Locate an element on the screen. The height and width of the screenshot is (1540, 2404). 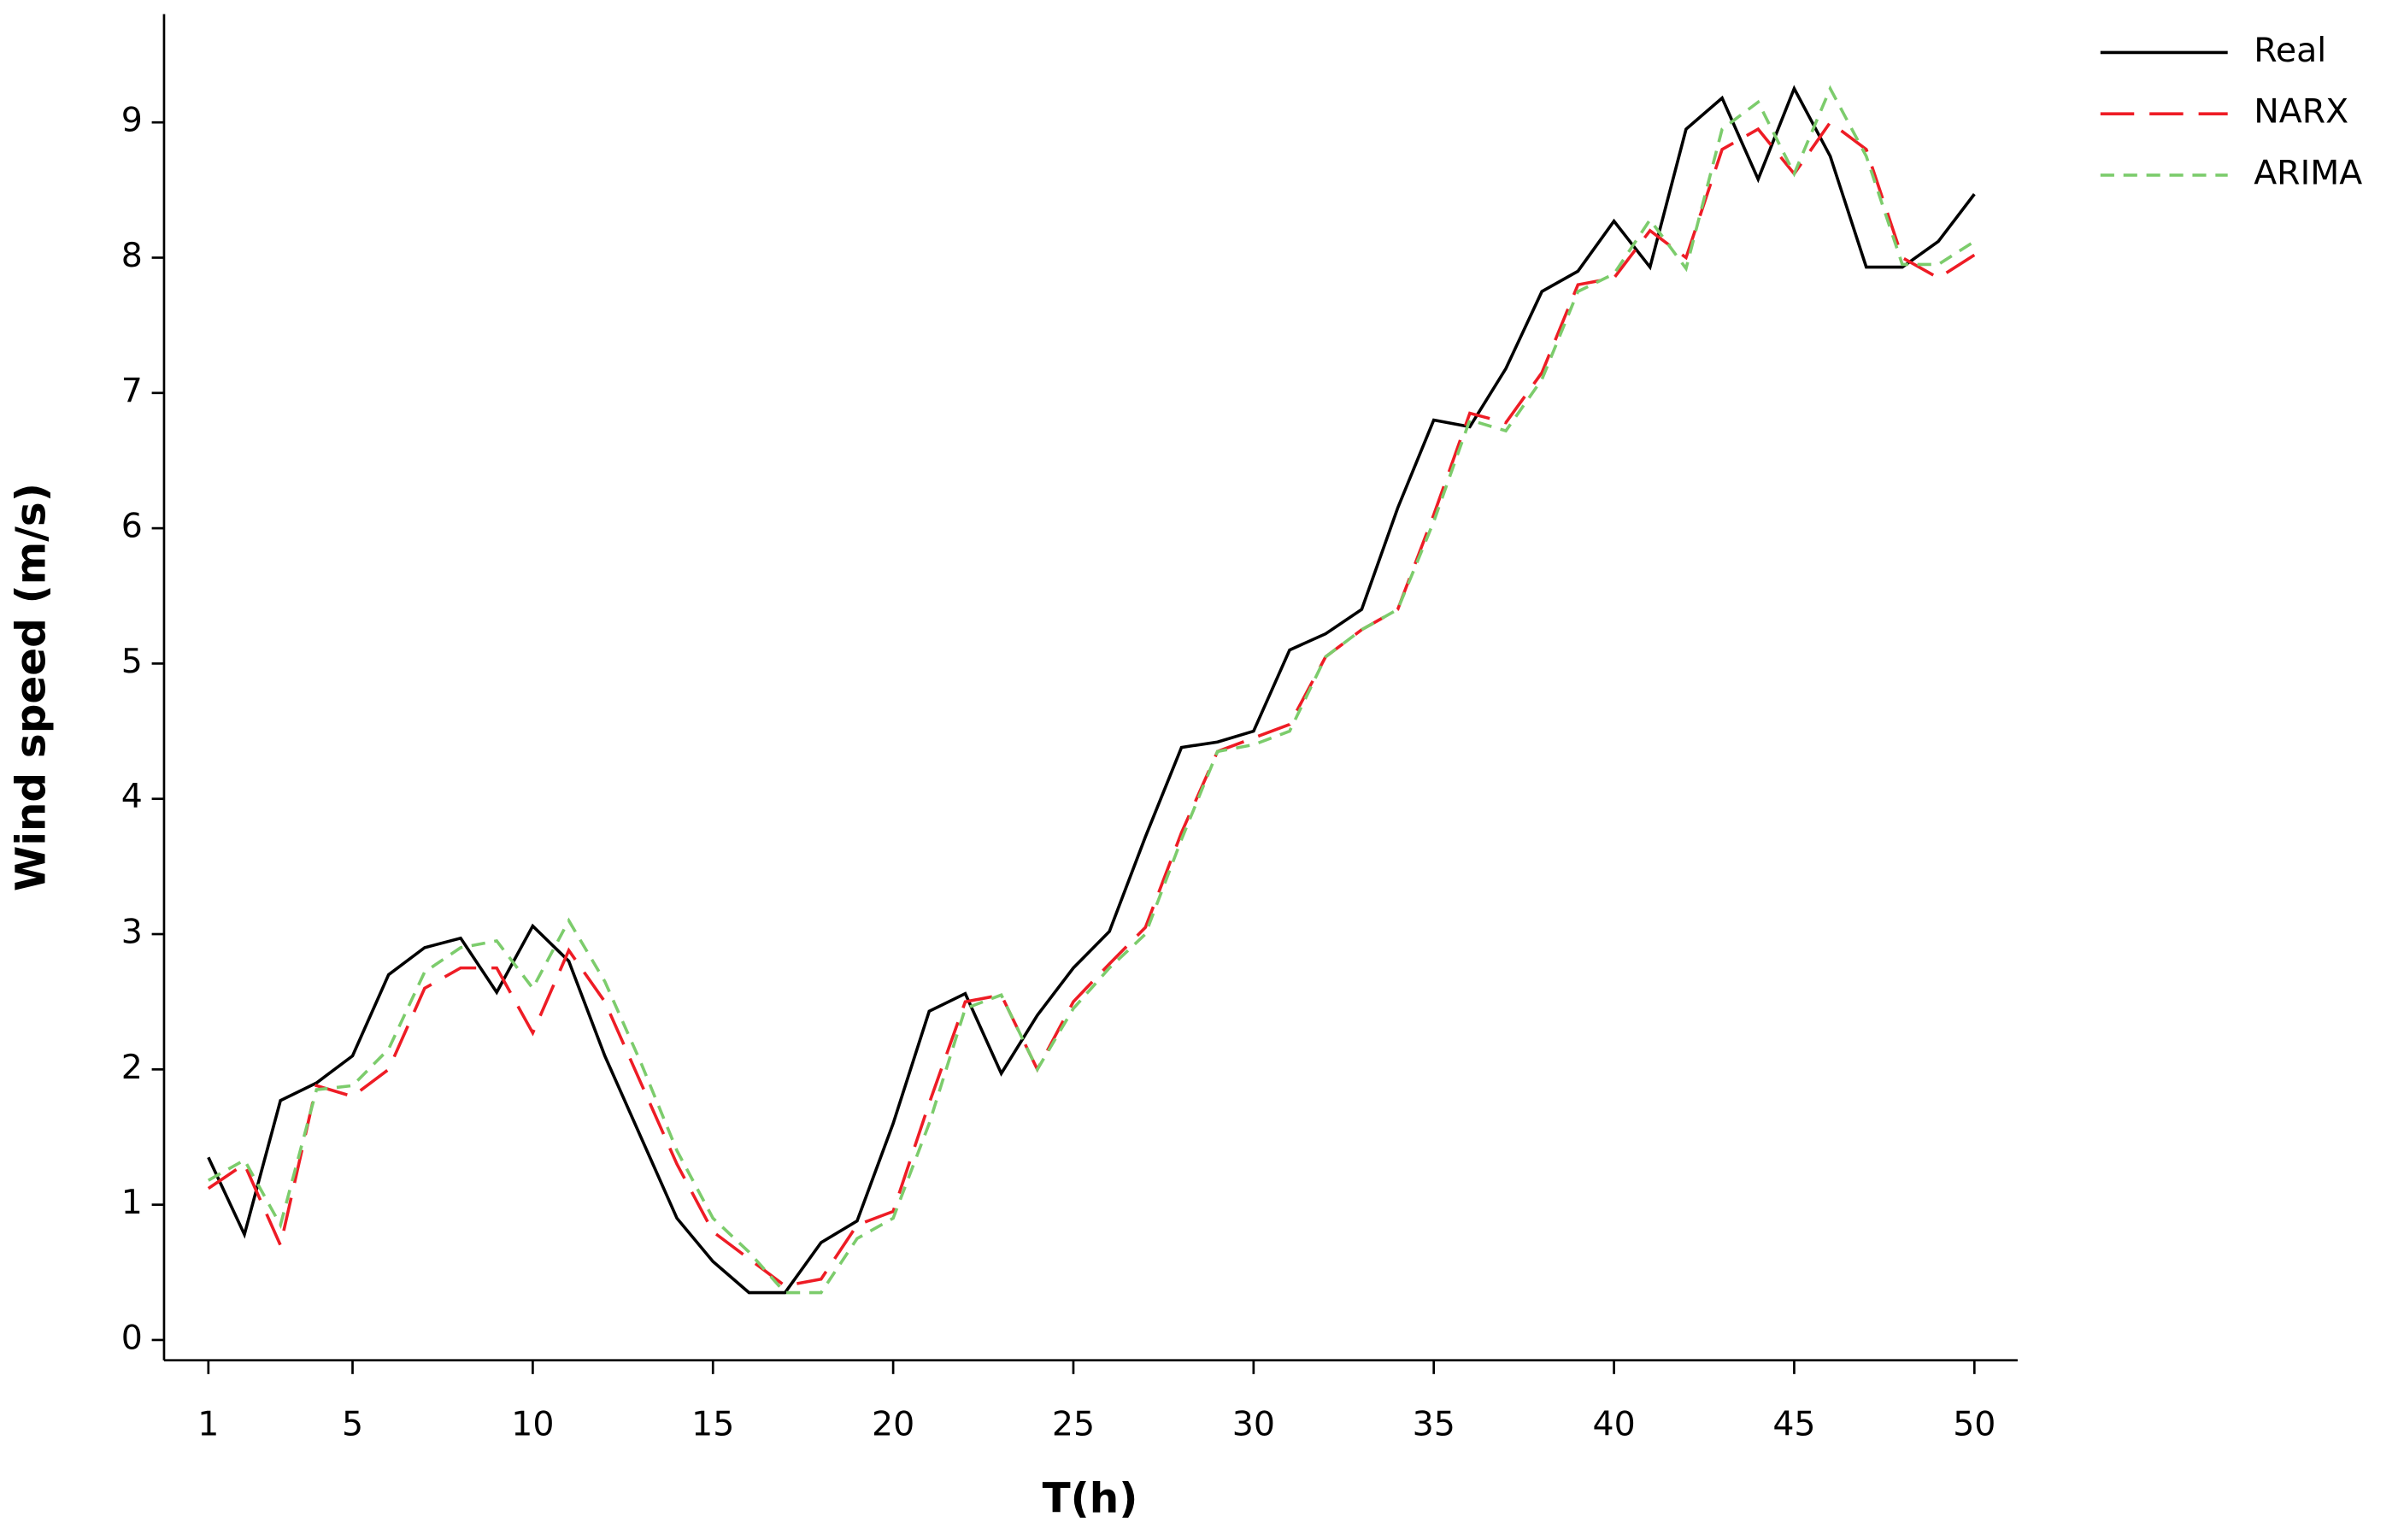
y-tick-label: 0 is located at coordinates (132, 1337).